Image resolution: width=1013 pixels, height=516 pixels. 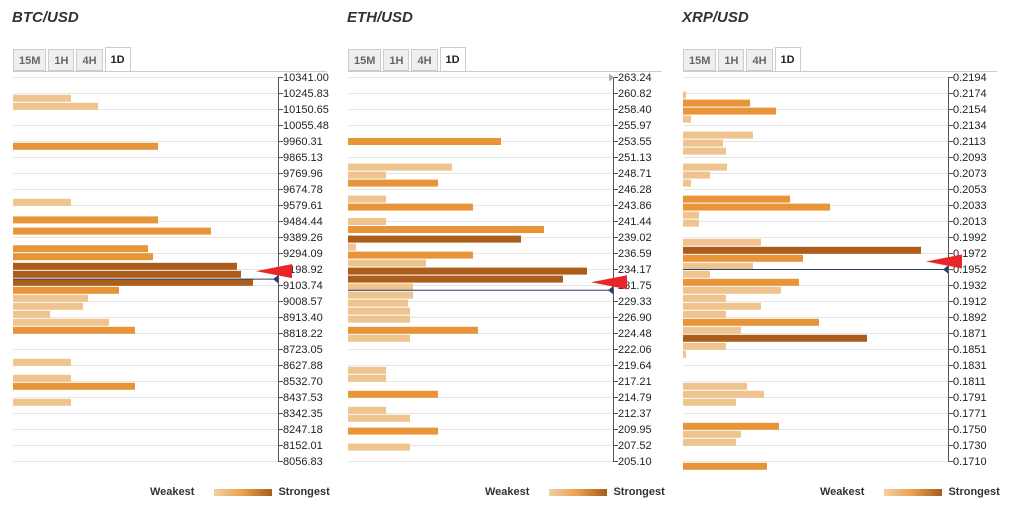 What do you see at coordinates (635, 142) in the screenshot?
I see `y-tick-label: 253.55` at bounding box center [635, 142].